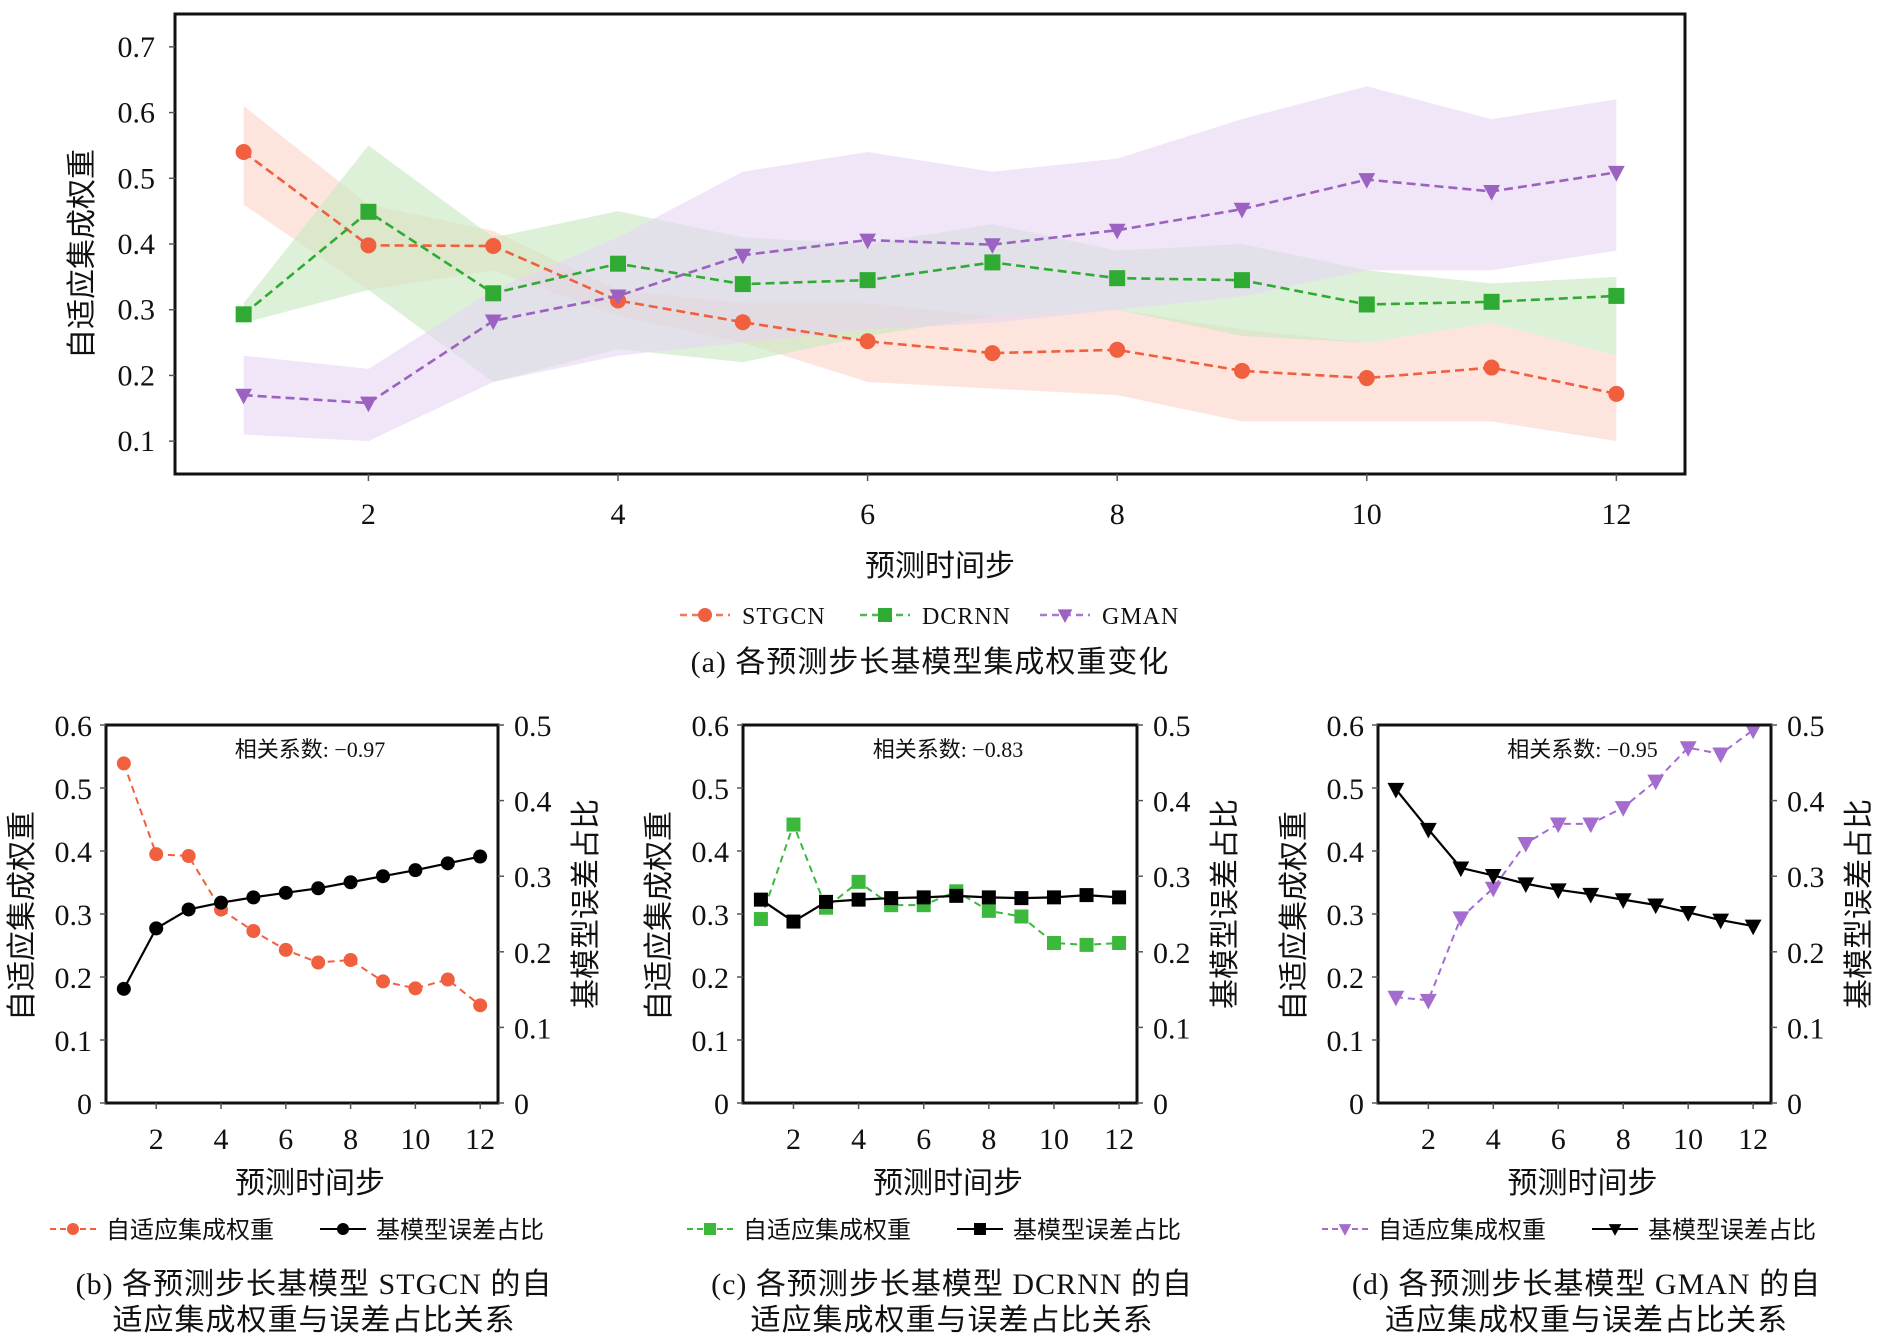  Describe the element at coordinates (137, 375) in the screenshot. I see `y-tick-label: 0.2` at that location.